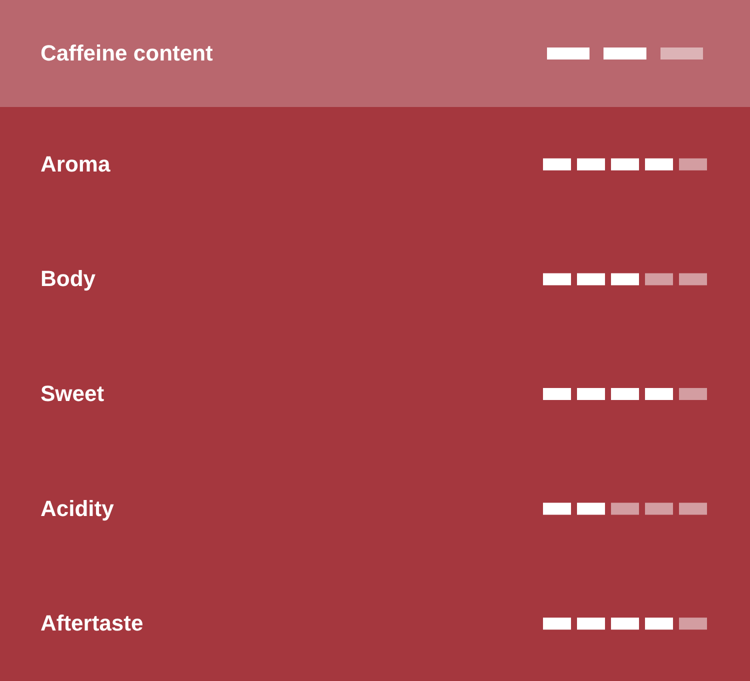  Describe the element at coordinates (77, 508) in the screenshot. I see `y-tick-label: Acidity` at that location.